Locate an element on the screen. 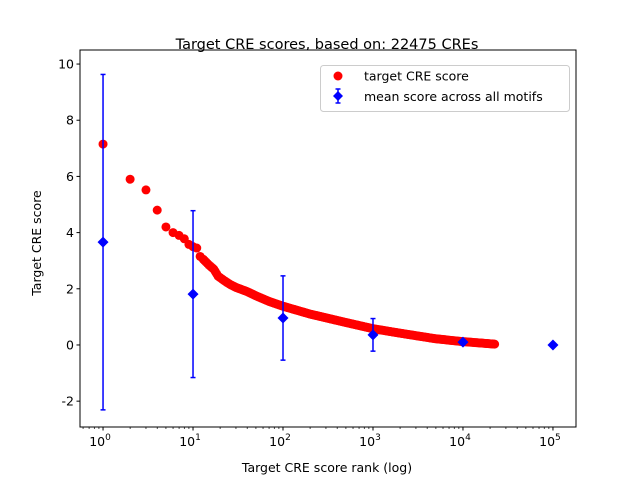 The height and width of the screenshot is (484, 640). y-axis-label: Target CRE score is located at coordinates (36, 243).